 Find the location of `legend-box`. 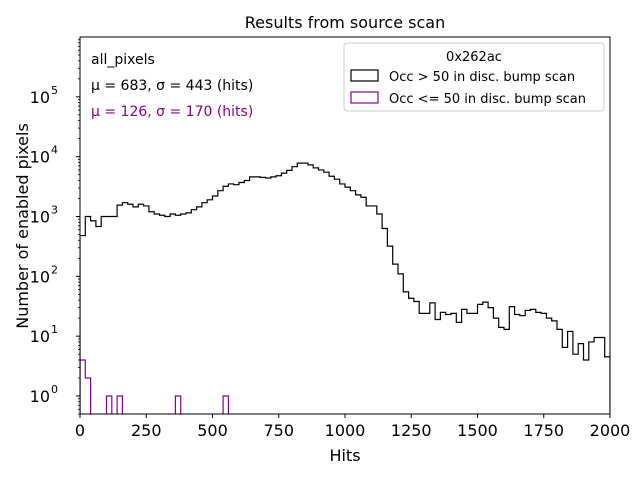

legend-box is located at coordinates (474, 77).